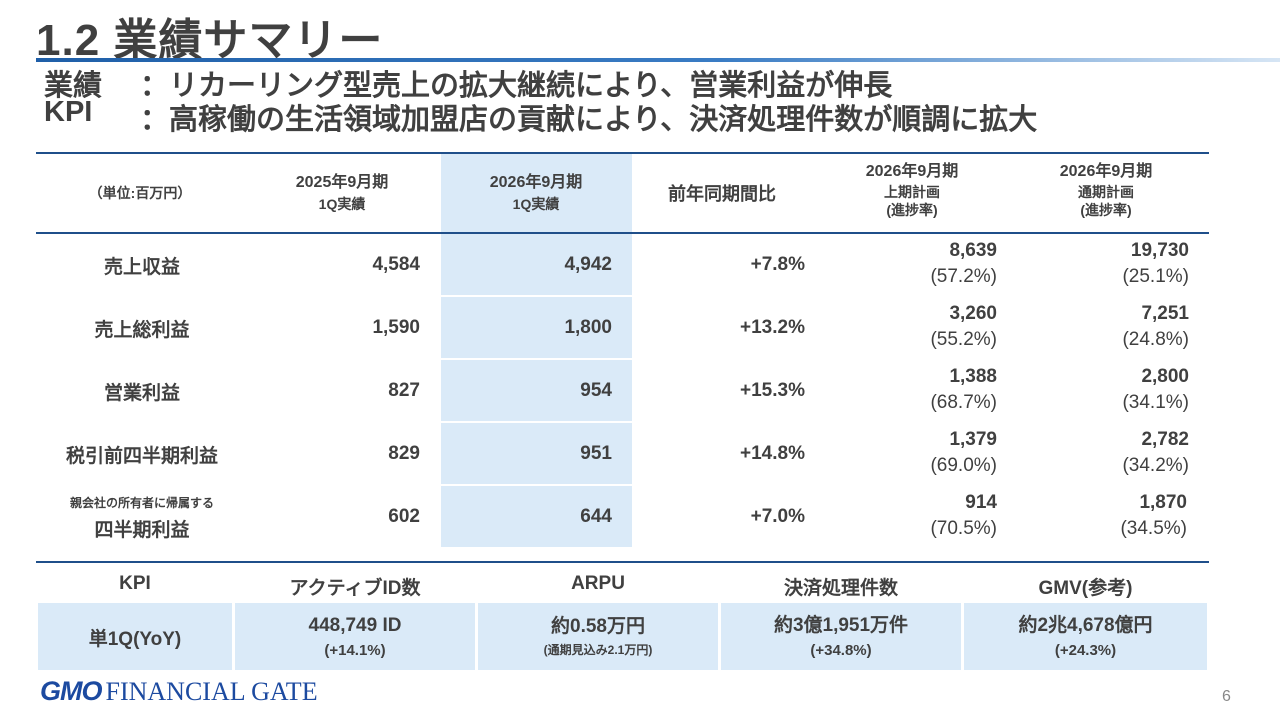 Image resolution: width=1280 pixels, height=720 pixels. What do you see at coordinates (928, 516) in the screenshot?
I see `cell-h1-plan: 914 (70.5%)` at bounding box center [928, 516].